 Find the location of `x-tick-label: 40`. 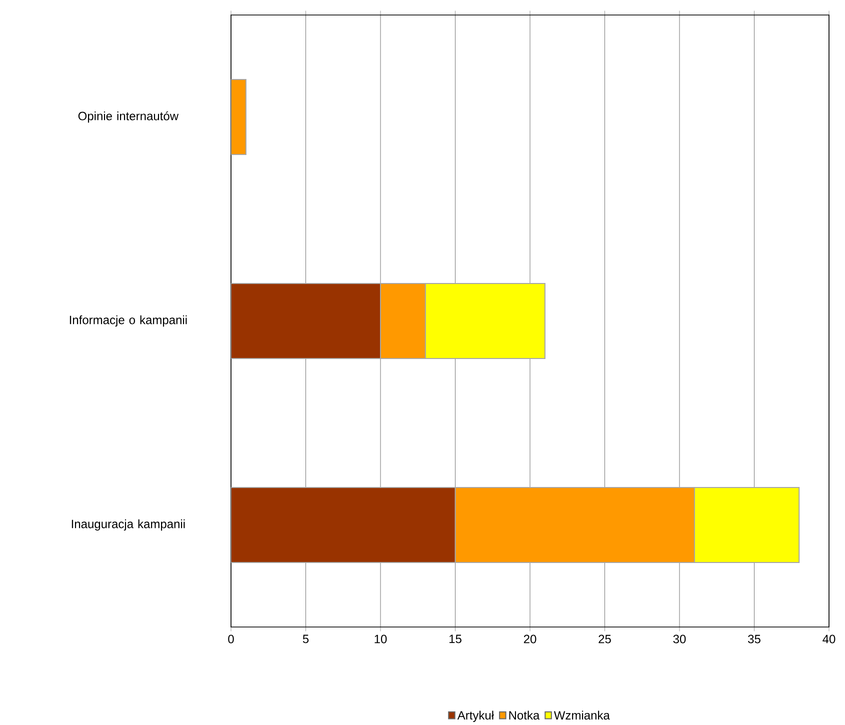

x-tick-label: 40 is located at coordinates (829, 639).